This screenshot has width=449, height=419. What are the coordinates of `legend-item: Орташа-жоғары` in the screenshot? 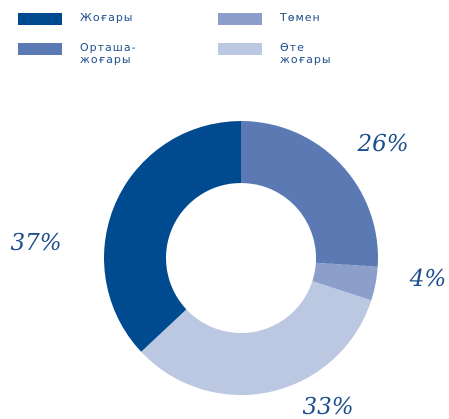 It's located at (84, 54).